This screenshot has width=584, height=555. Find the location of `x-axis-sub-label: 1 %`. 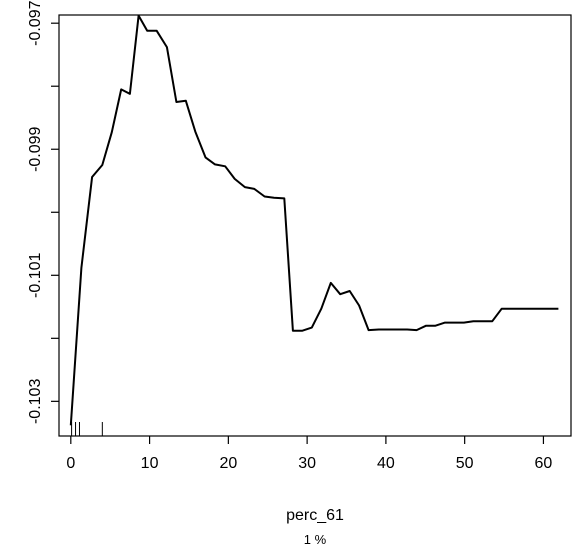

x-axis-sub-label: 1 % is located at coordinates (315, 539).